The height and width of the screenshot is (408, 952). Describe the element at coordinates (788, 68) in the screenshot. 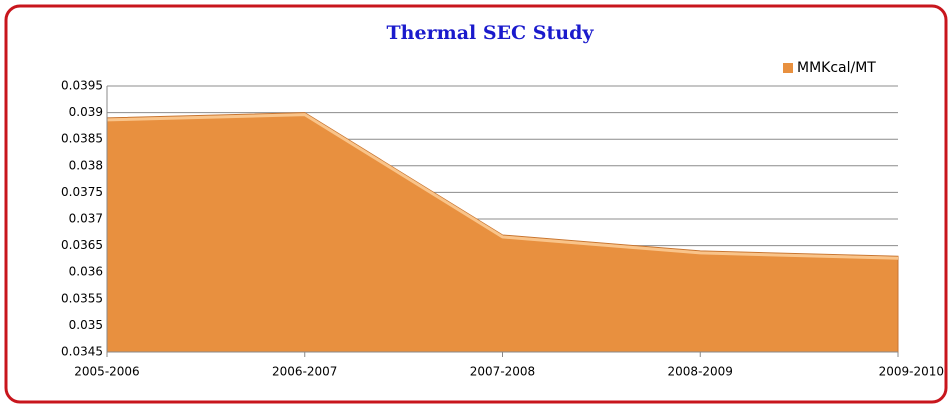

I see `legend-swatch` at that location.